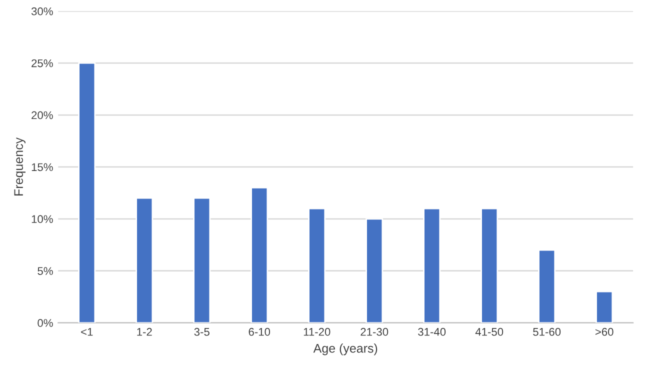 This screenshot has height=371, width=646. Describe the element at coordinates (42, 167) in the screenshot. I see `y-tick-label: 15%` at that location.